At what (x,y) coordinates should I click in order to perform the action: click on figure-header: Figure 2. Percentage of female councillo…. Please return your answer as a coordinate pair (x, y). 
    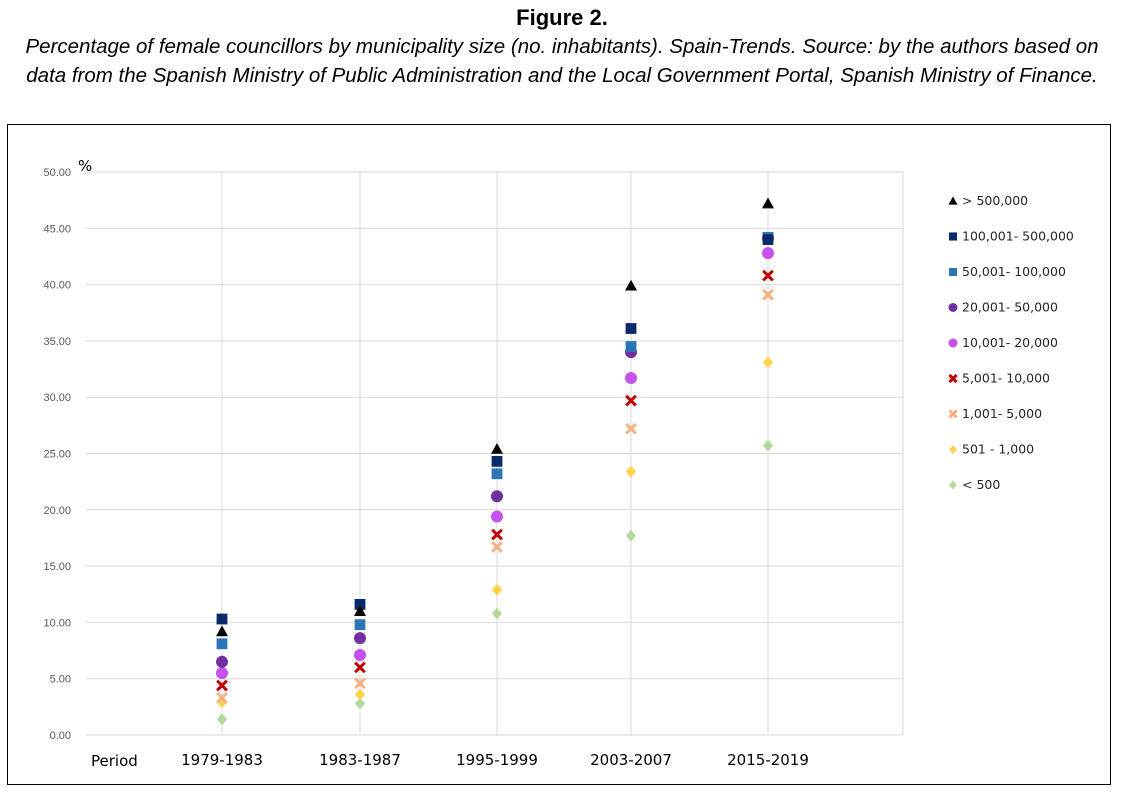
    Looking at the image, I should click on (562, 47).